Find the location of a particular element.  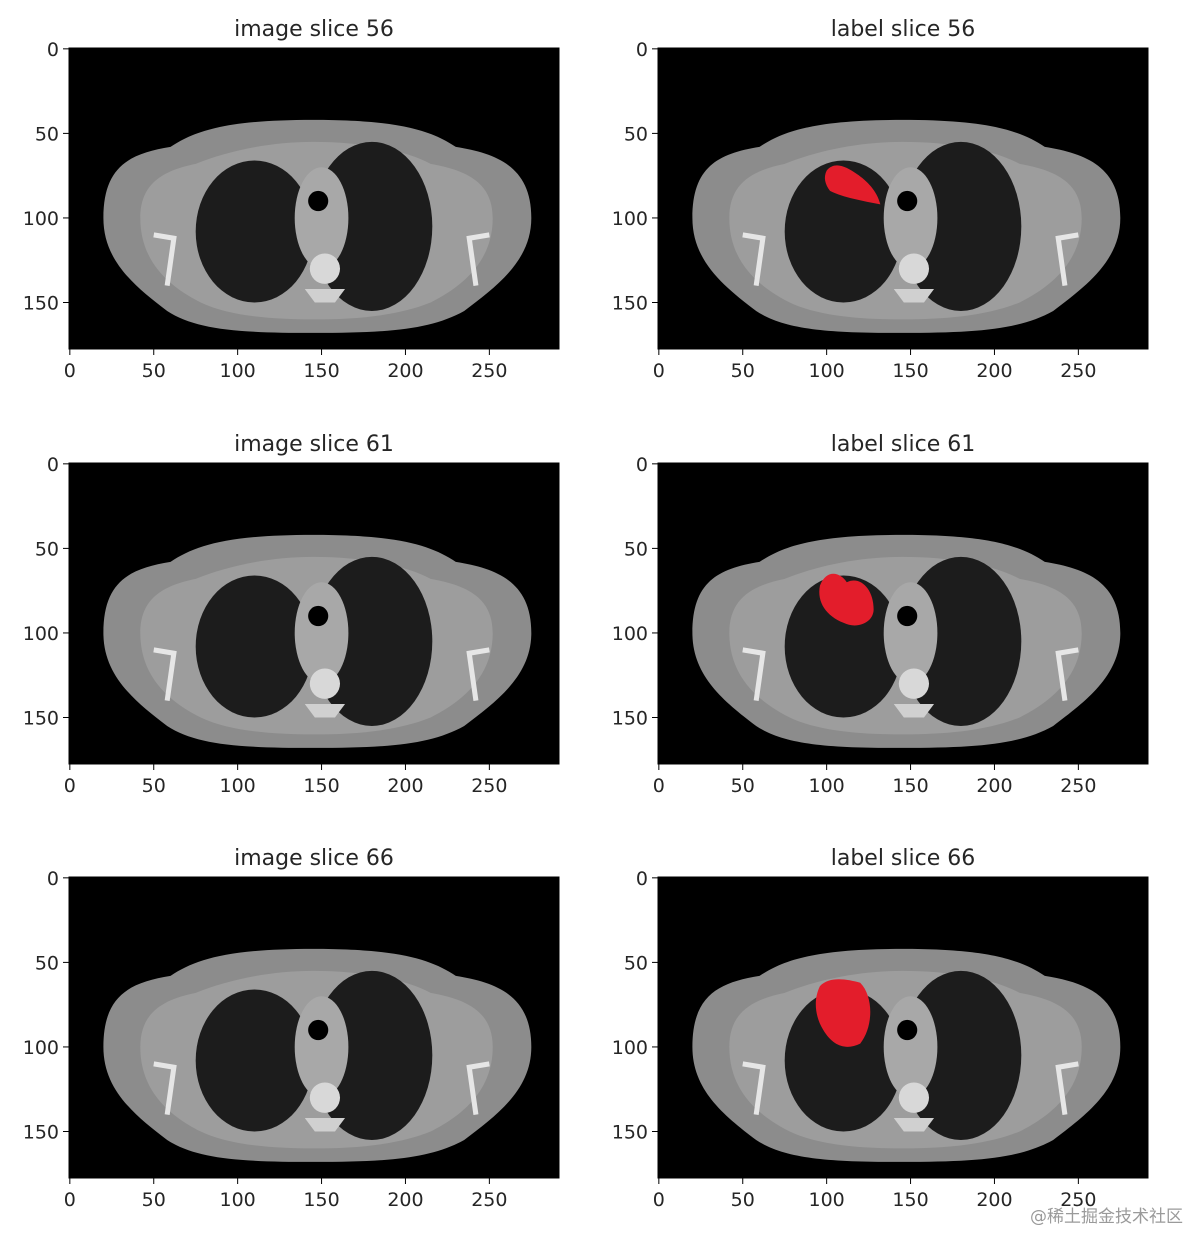

watermark: @稀土掘金技术社区 is located at coordinates (1106, 1217).